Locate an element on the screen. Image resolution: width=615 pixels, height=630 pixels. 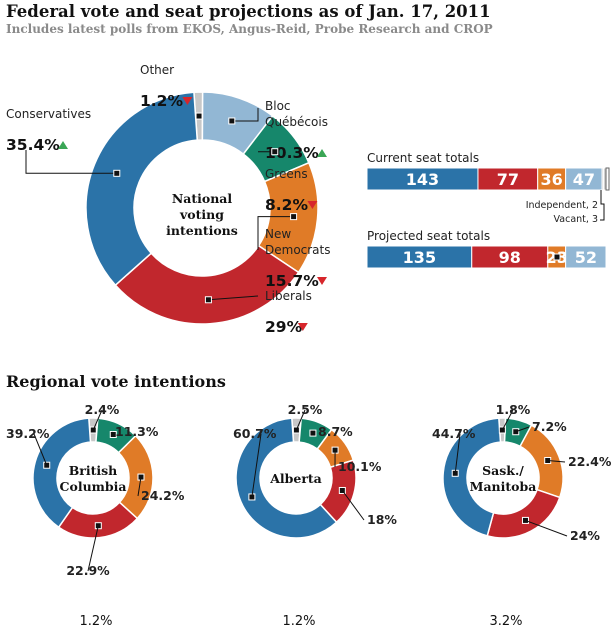
ab-value-new-democrats: 10.1% is located at coordinates (360, 466).